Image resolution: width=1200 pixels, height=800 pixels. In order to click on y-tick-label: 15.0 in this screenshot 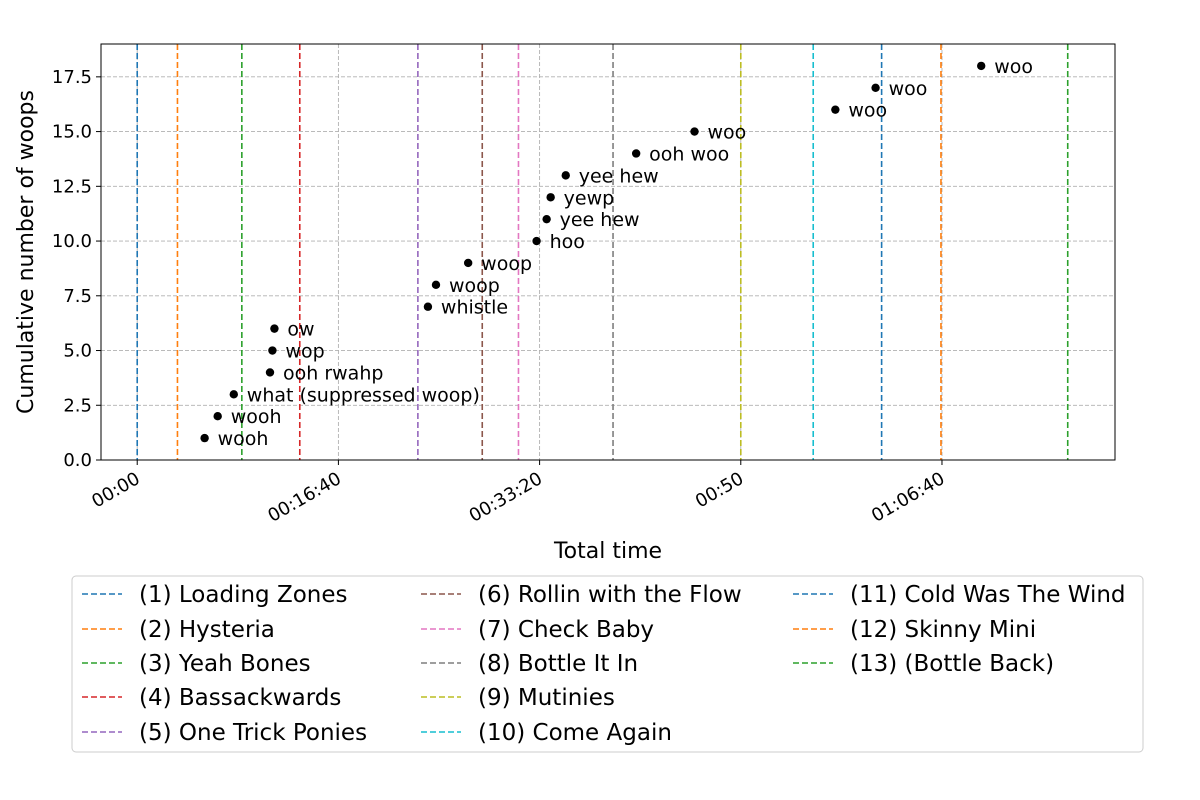, I will do `click(72, 132)`.